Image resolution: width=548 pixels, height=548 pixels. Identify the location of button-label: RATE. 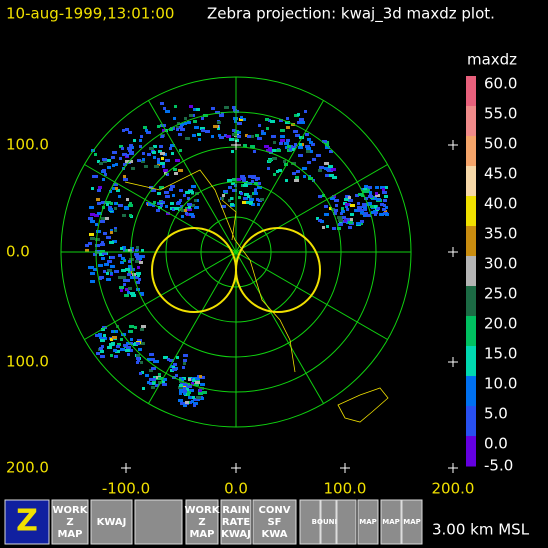
(236, 522).